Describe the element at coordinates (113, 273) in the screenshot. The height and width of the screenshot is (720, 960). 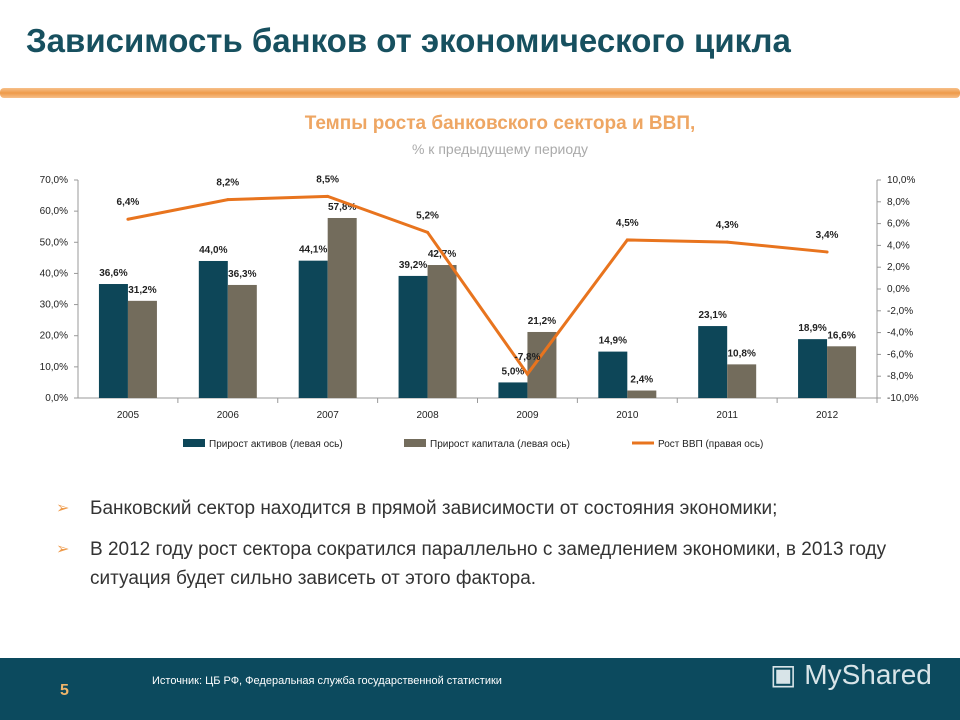
I see `bar-data-label: 36,6%` at that location.